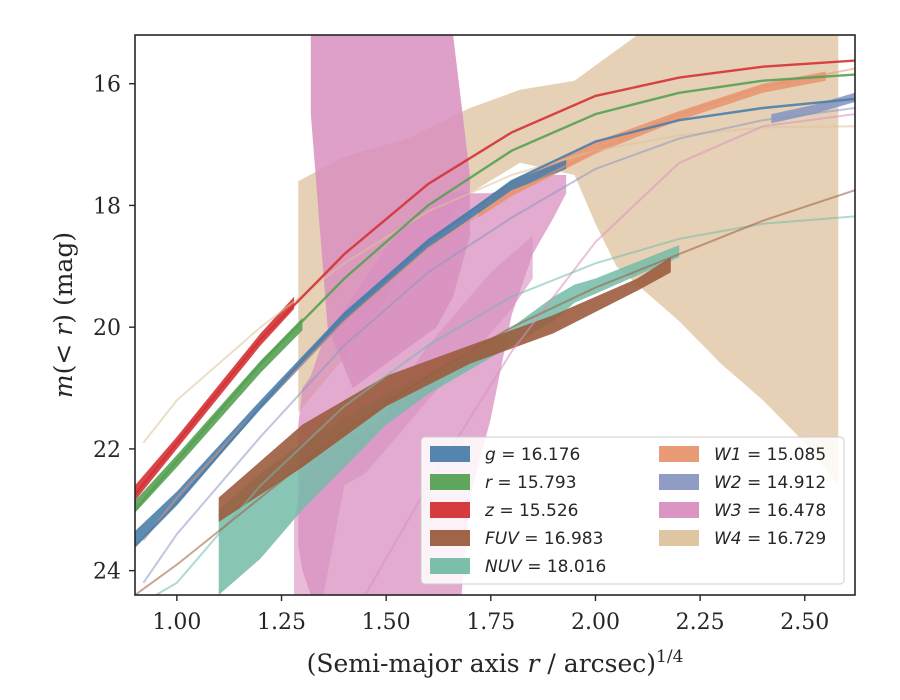 This screenshot has width=900, height=700. Describe the element at coordinates (386, 622) in the screenshot. I see `x-tick-label-1.50: 1.50` at that location.